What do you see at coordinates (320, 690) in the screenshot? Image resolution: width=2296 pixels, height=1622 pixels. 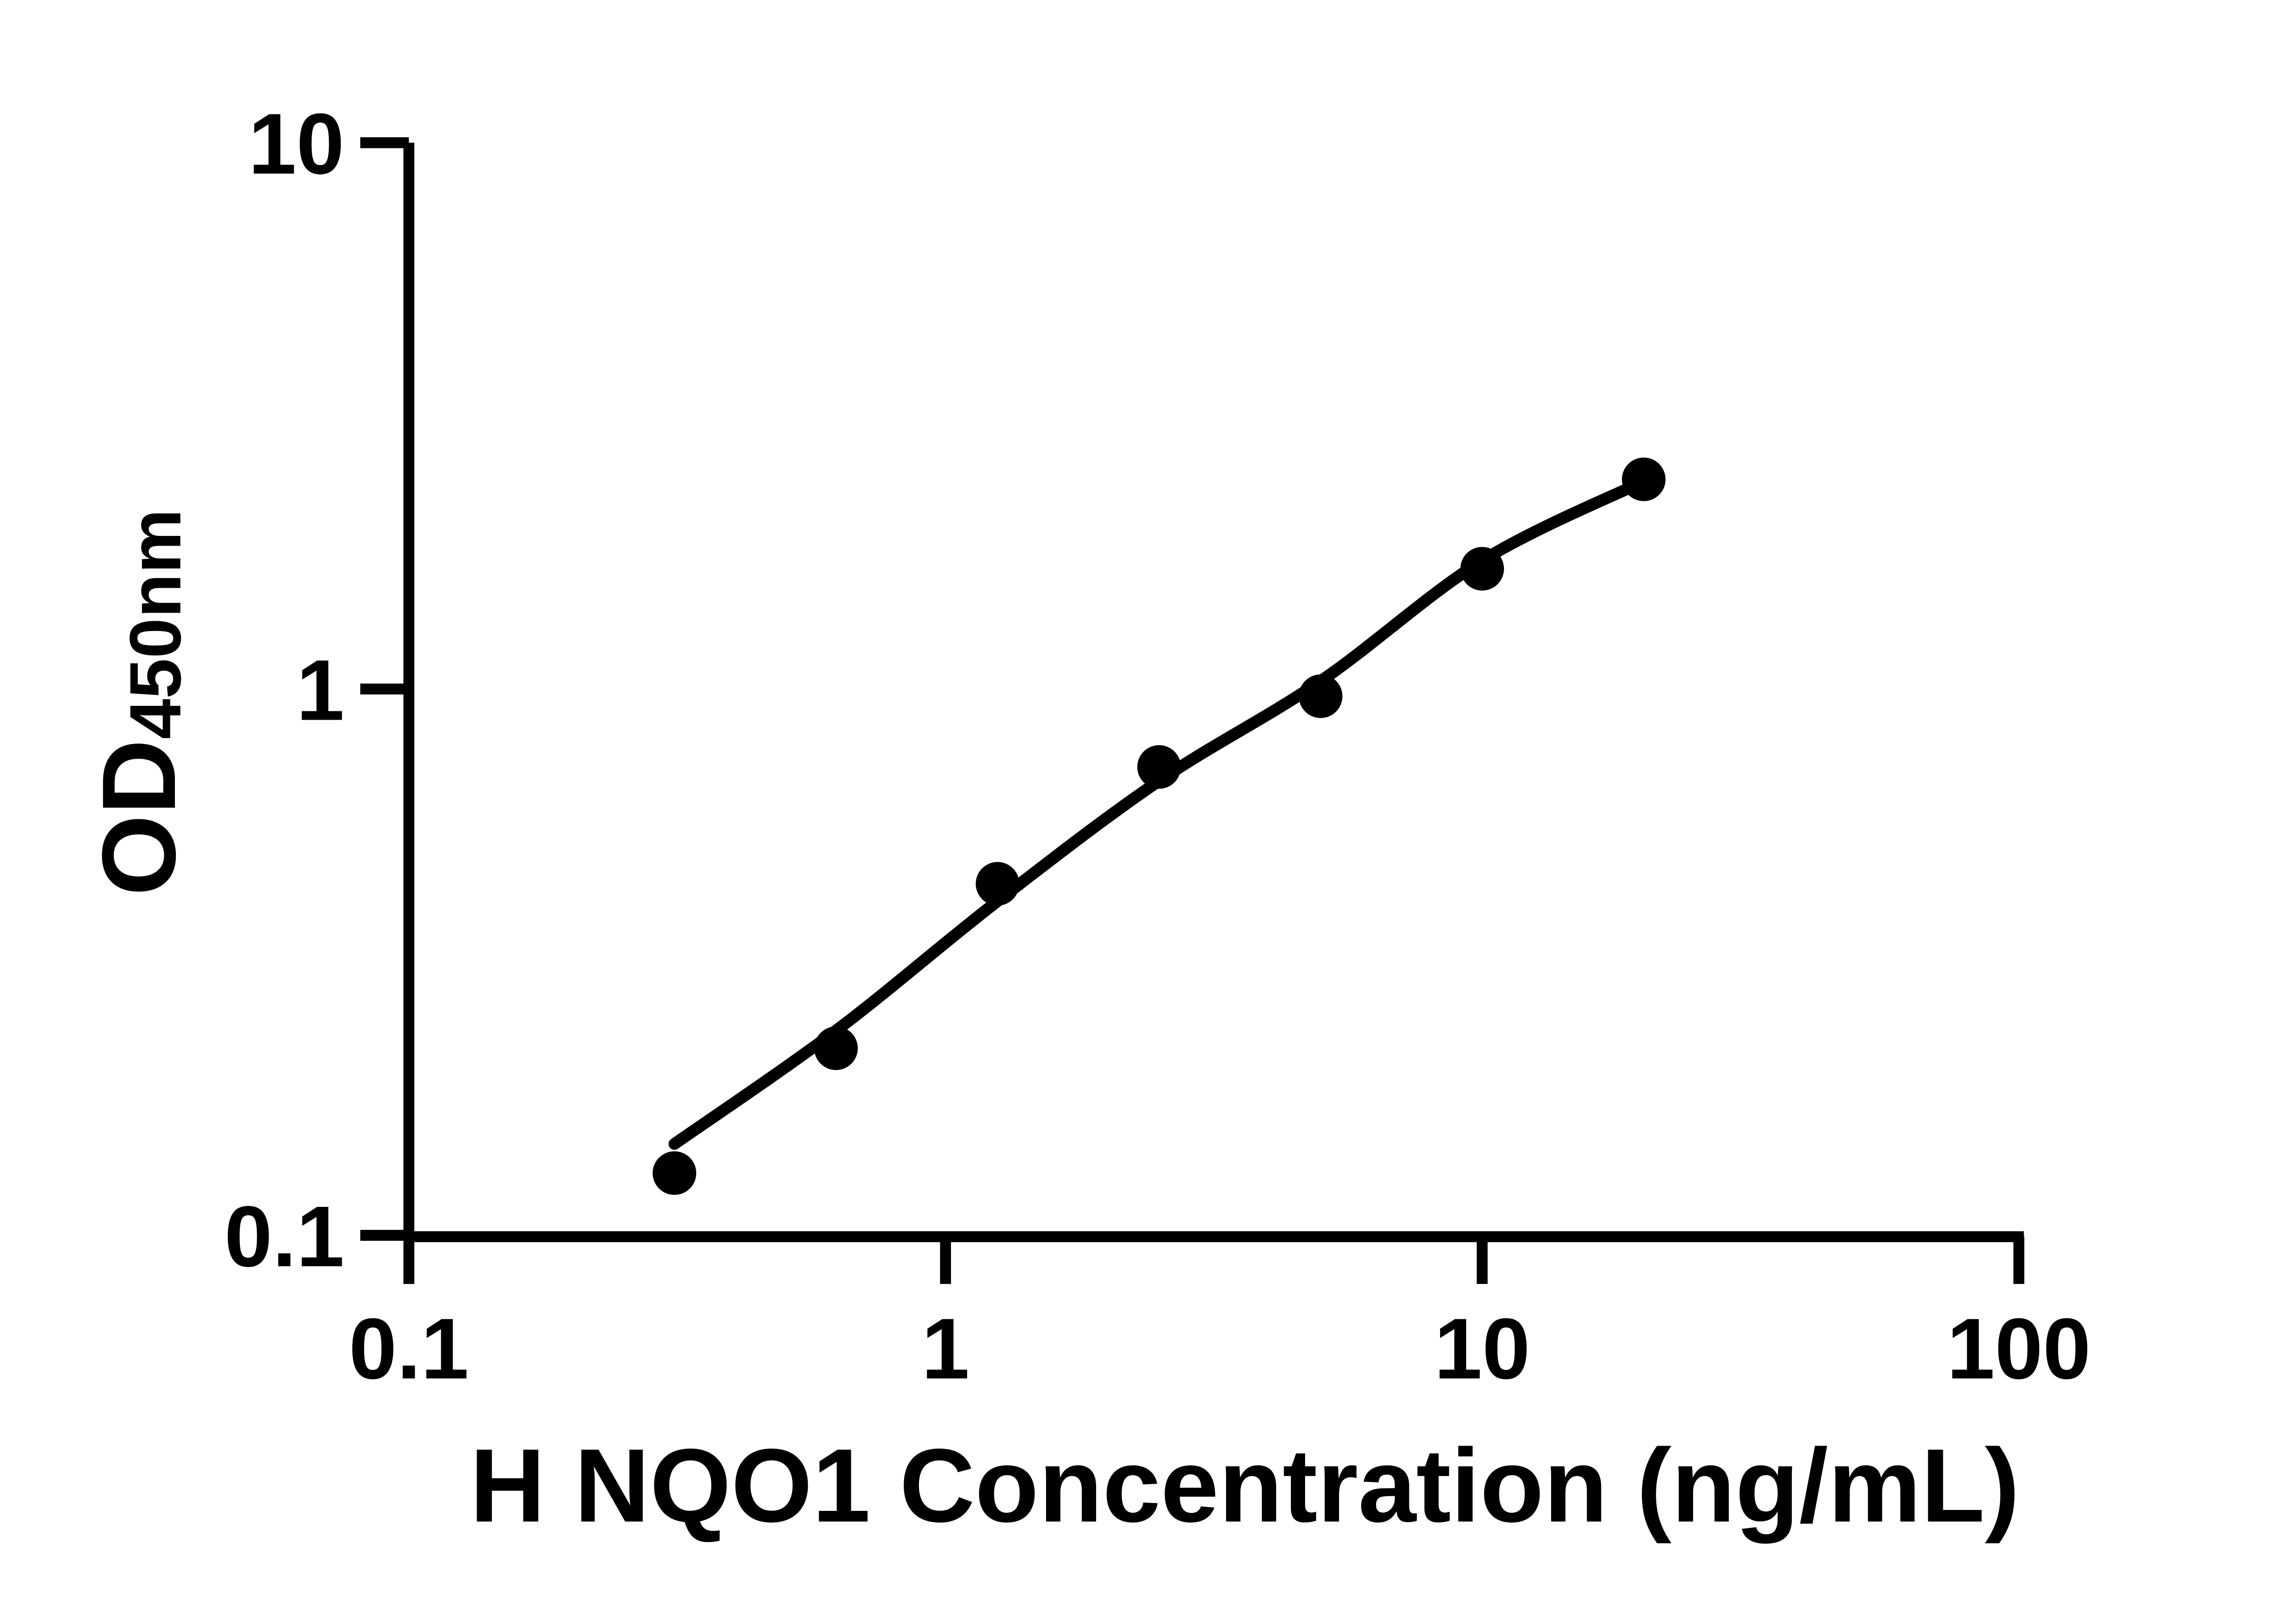 I see `y-tick-label: 1` at bounding box center [320, 690].